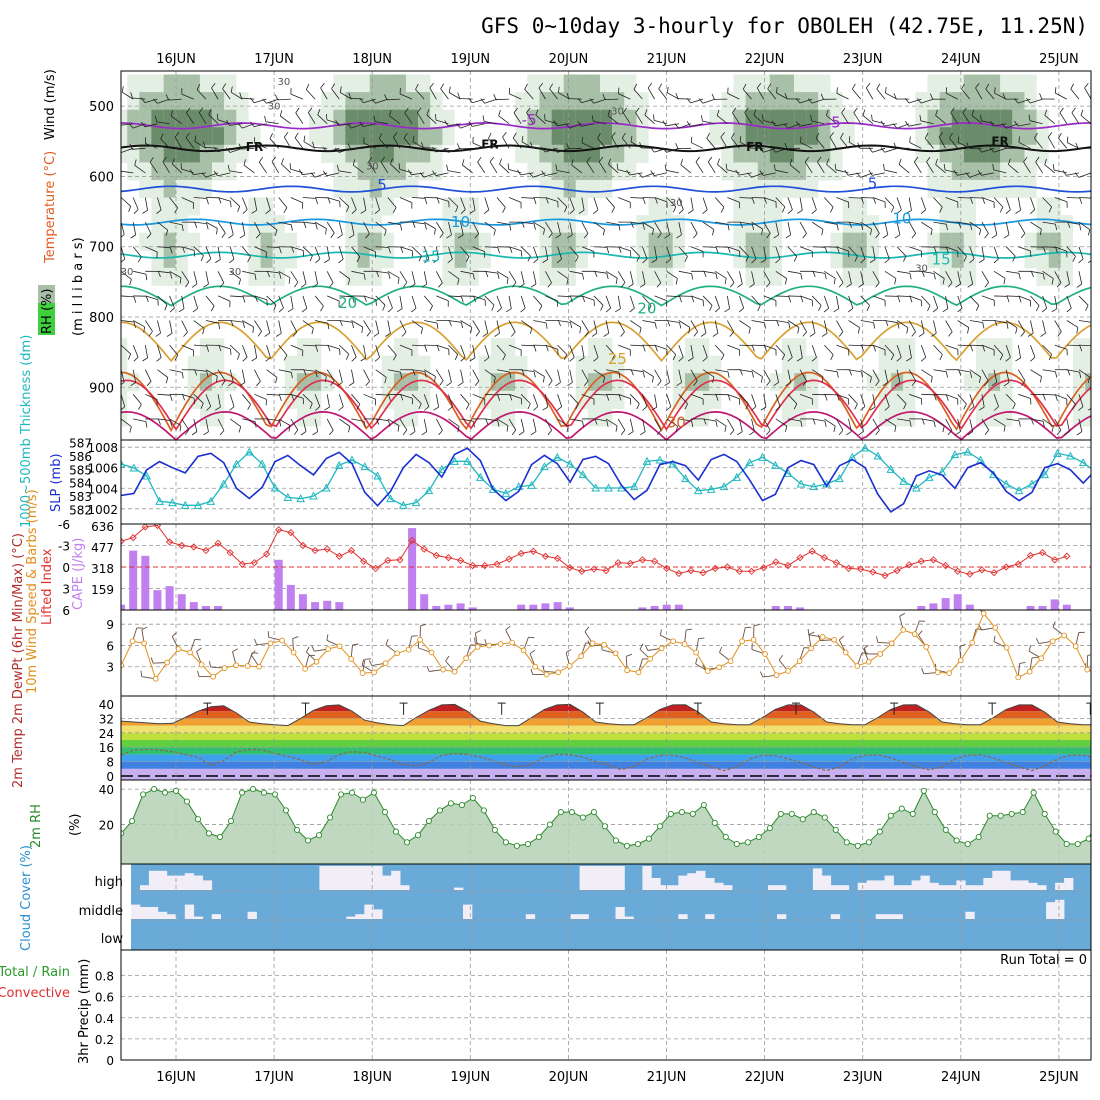 This screenshot has height=1100, width=1100. What do you see at coordinates (873, 183) in the screenshot?
I see `isotherm-label: 5` at bounding box center [873, 183].